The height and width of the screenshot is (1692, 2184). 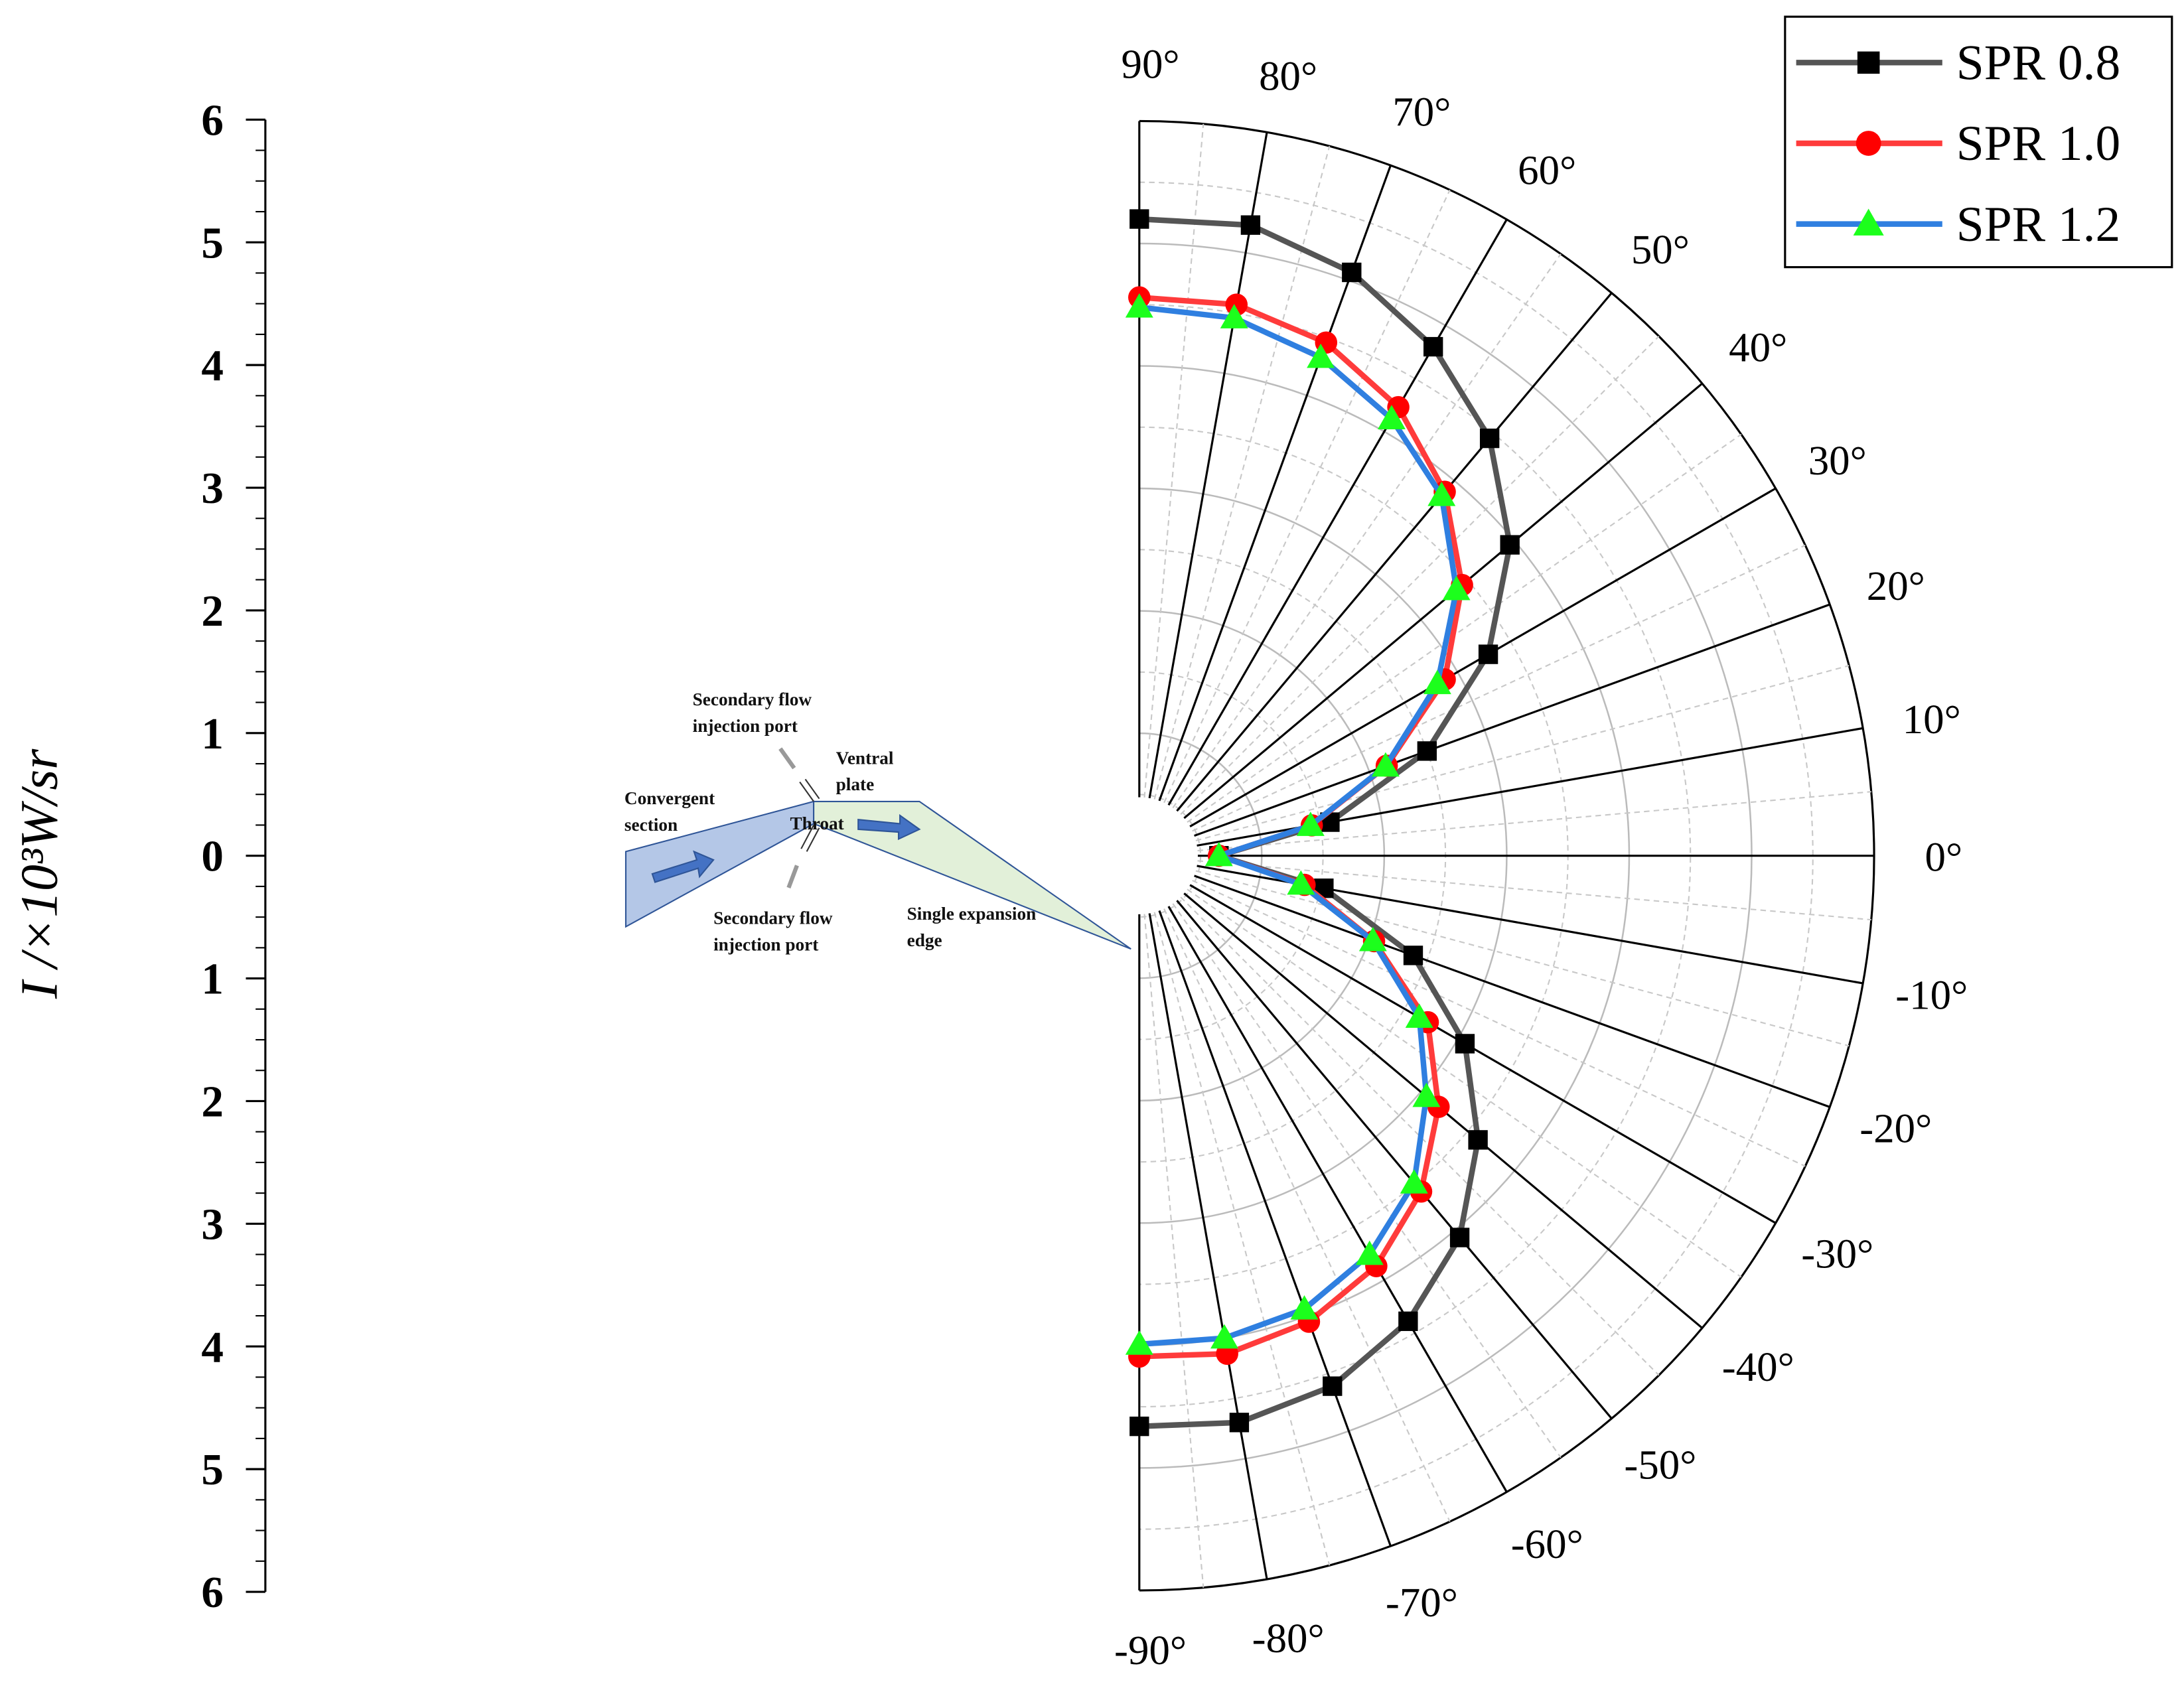 What do you see at coordinates (1150, 1650) in the screenshot?
I see `theta-tick-label: -90°` at bounding box center [1150, 1650].